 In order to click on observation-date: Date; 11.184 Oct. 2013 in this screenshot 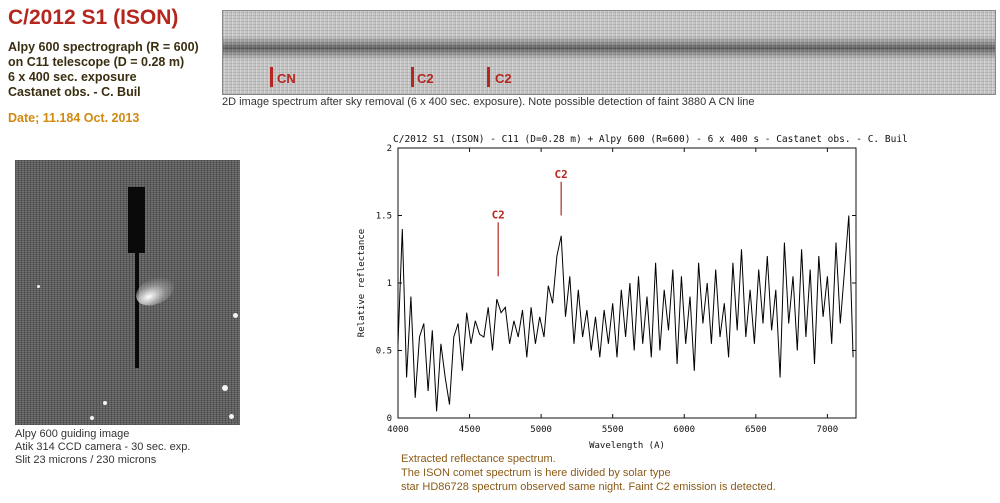, I will do `click(74, 118)`.